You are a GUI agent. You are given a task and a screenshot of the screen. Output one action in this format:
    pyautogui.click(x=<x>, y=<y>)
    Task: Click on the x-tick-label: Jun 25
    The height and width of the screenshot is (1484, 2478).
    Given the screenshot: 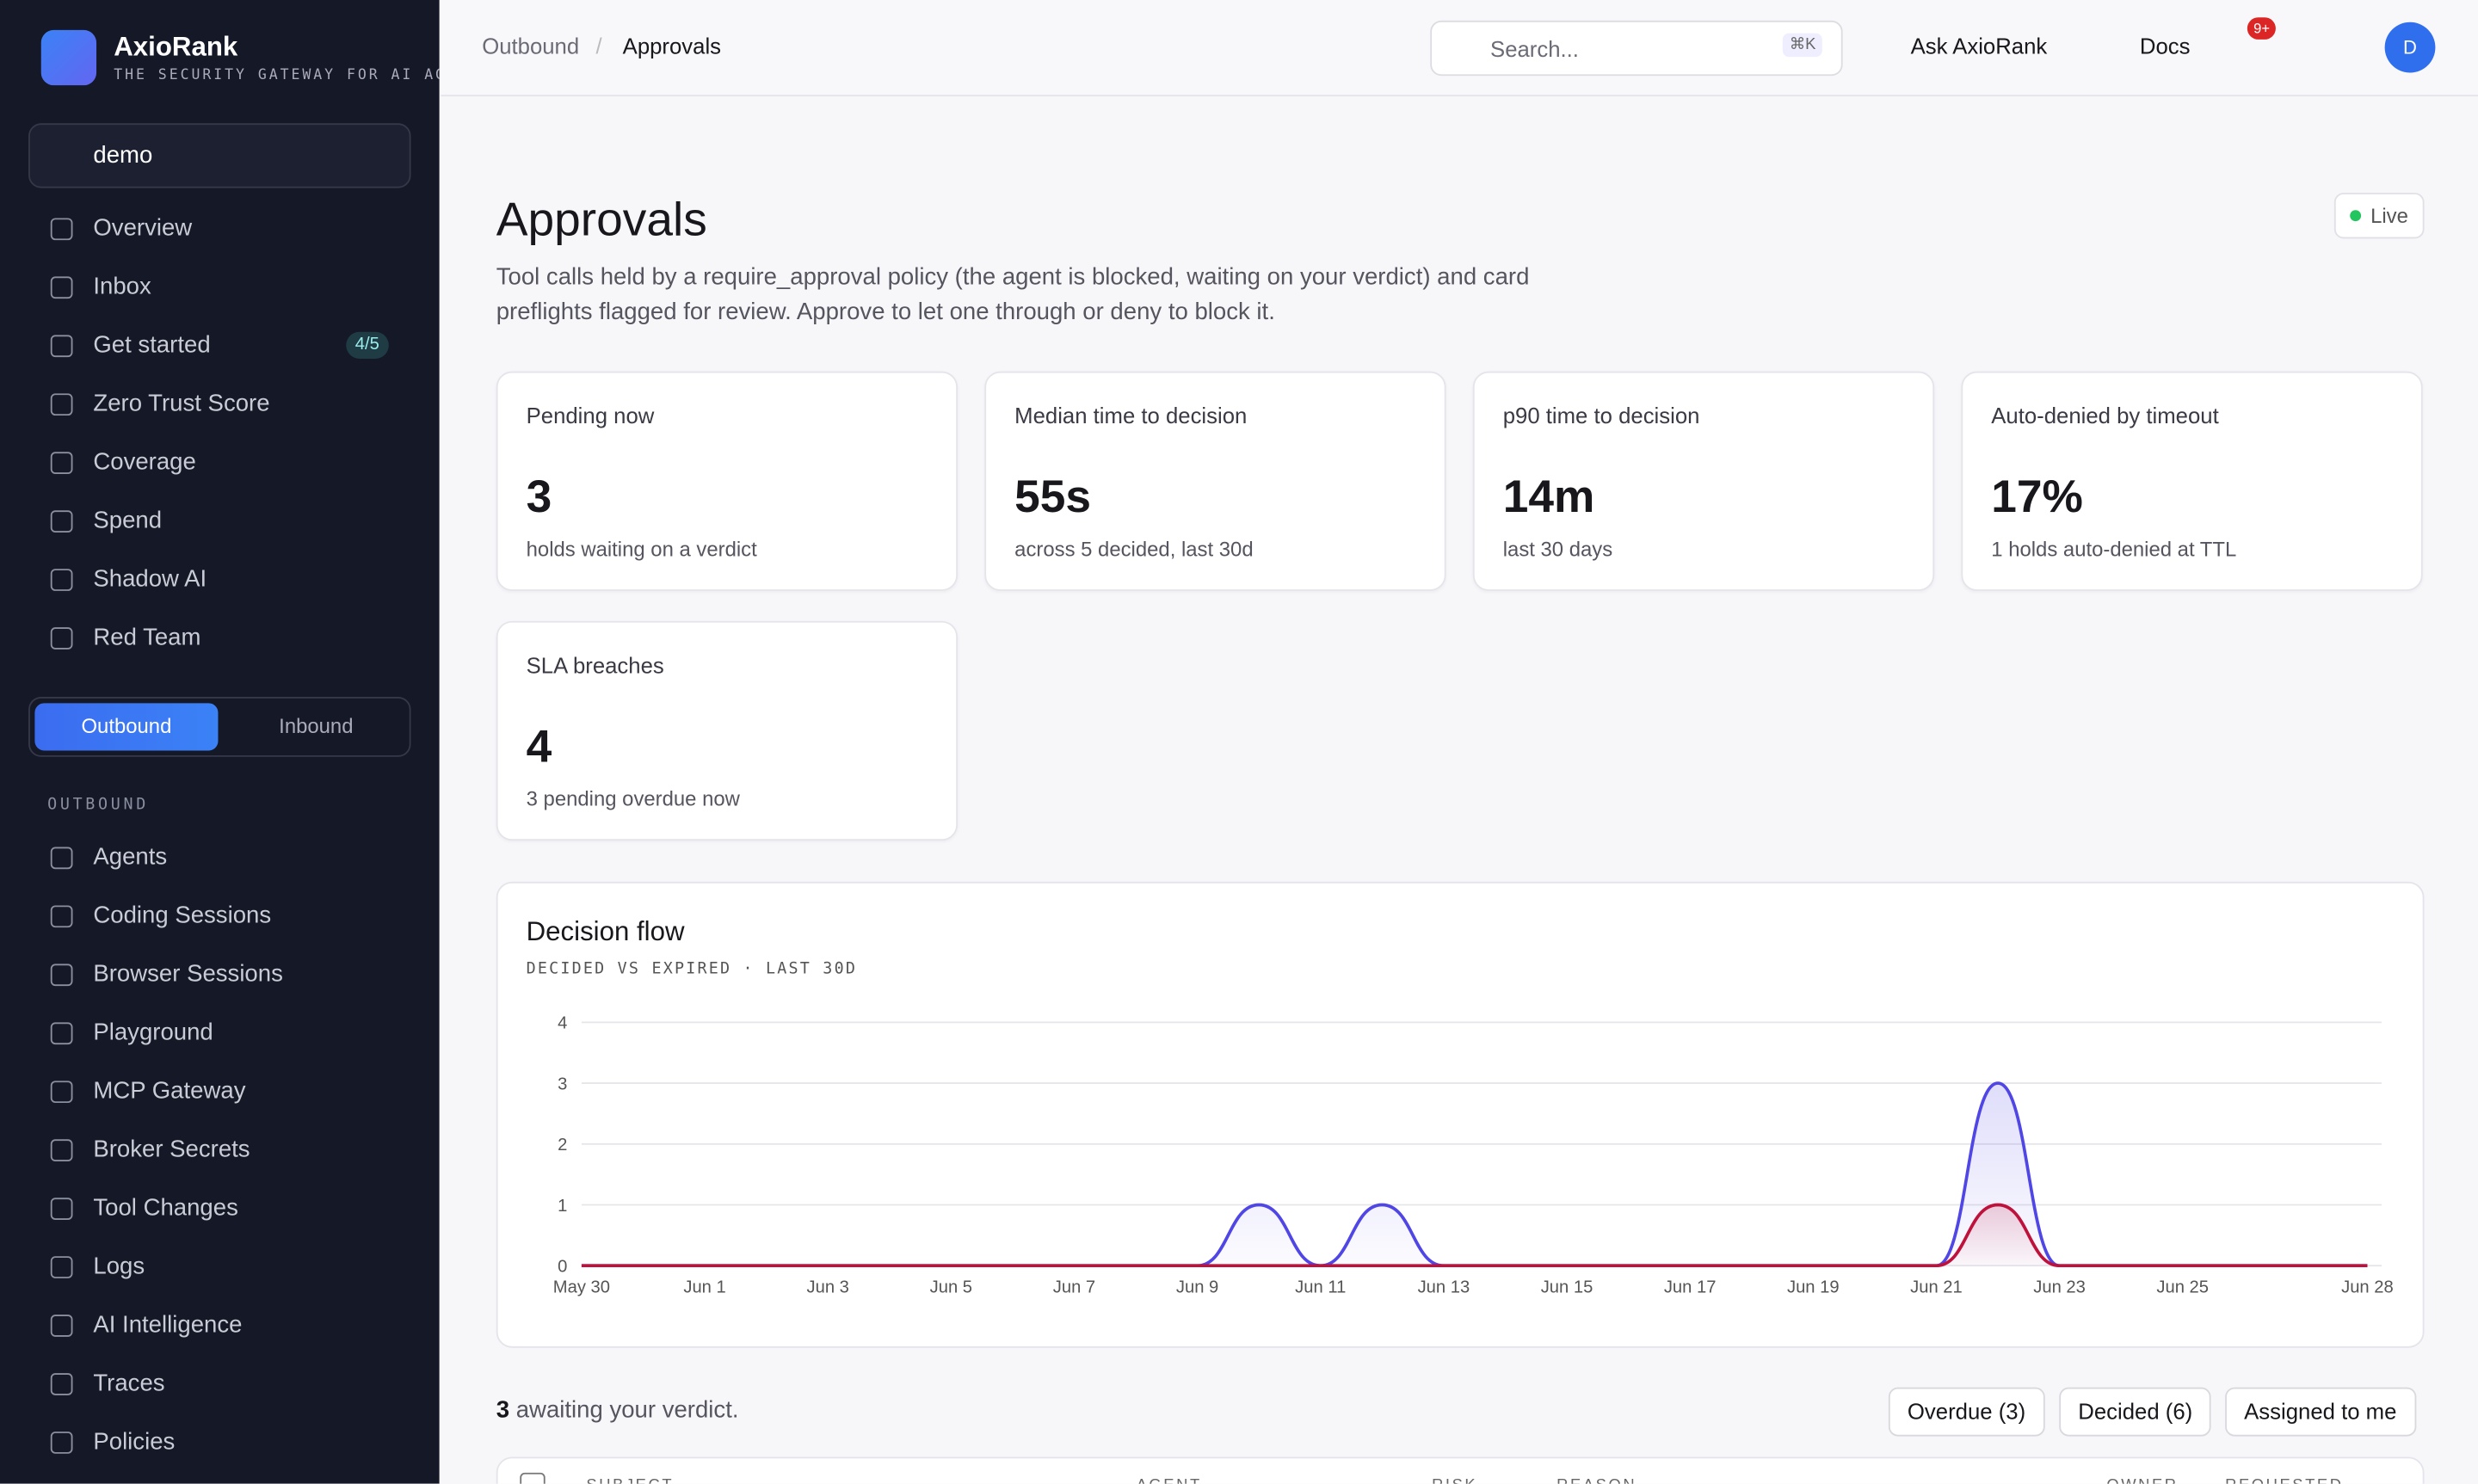 What is the action you would take?
    pyautogui.click(x=2182, y=1287)
    